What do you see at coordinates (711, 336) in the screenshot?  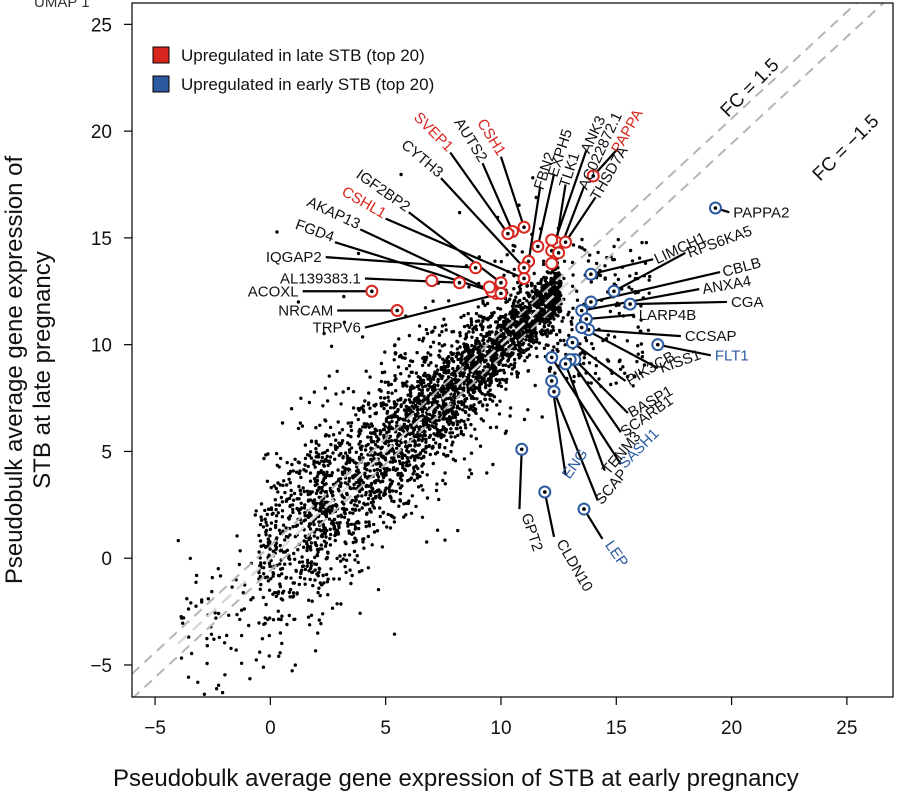 I see `gene-label-CCSAP: CCSAP` at bounding box center [711, 336].